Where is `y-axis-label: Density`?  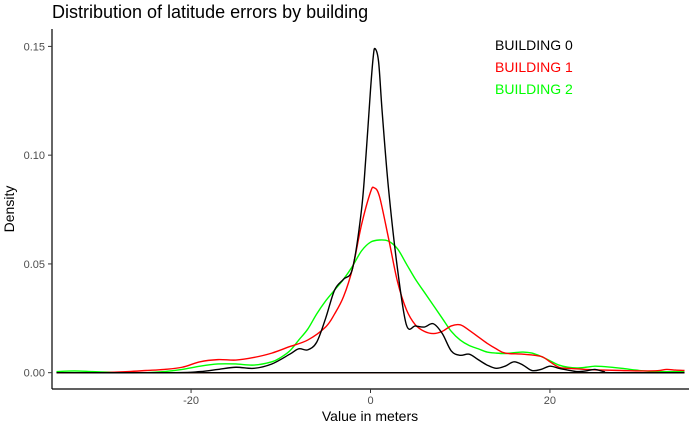
y-axis-label: Density is located at coordinates (9, 209).